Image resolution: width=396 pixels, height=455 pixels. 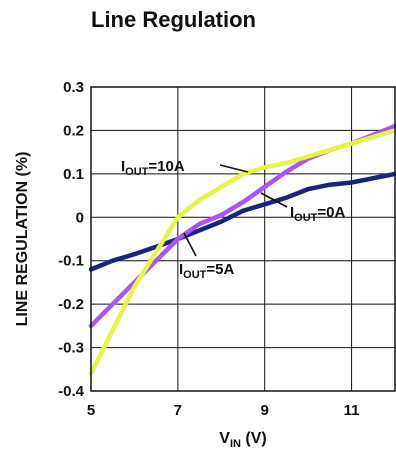 What do you see at coordinates (71, 239) in the screenshot?
I see `y-tick-labels: 0.3 0.2 0.1 0 -0.1 -0.2 -0.3 -0.4` at bounding box center [71, 239].